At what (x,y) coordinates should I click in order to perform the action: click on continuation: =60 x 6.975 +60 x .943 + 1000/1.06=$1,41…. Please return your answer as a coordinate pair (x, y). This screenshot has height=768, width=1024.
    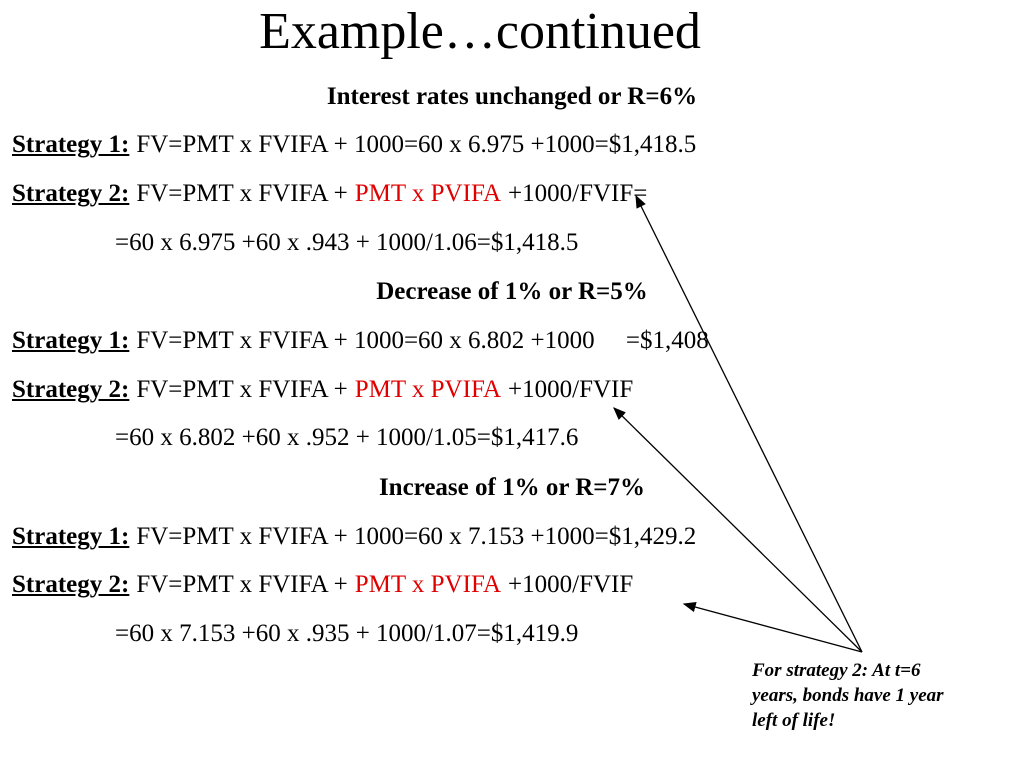
    Looking at the image, I should click on (347, 242).